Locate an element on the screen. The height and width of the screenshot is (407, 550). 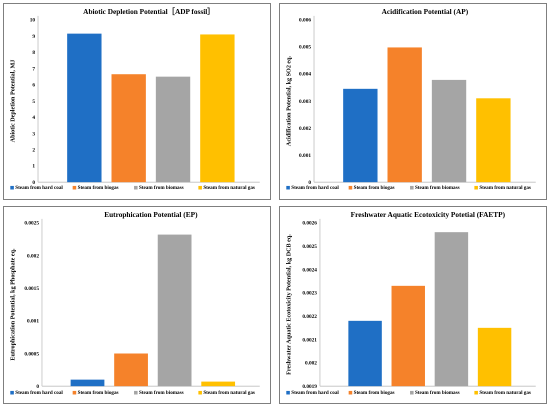
y-tick-label: 0.0019 is located at coordinates (309, 387).